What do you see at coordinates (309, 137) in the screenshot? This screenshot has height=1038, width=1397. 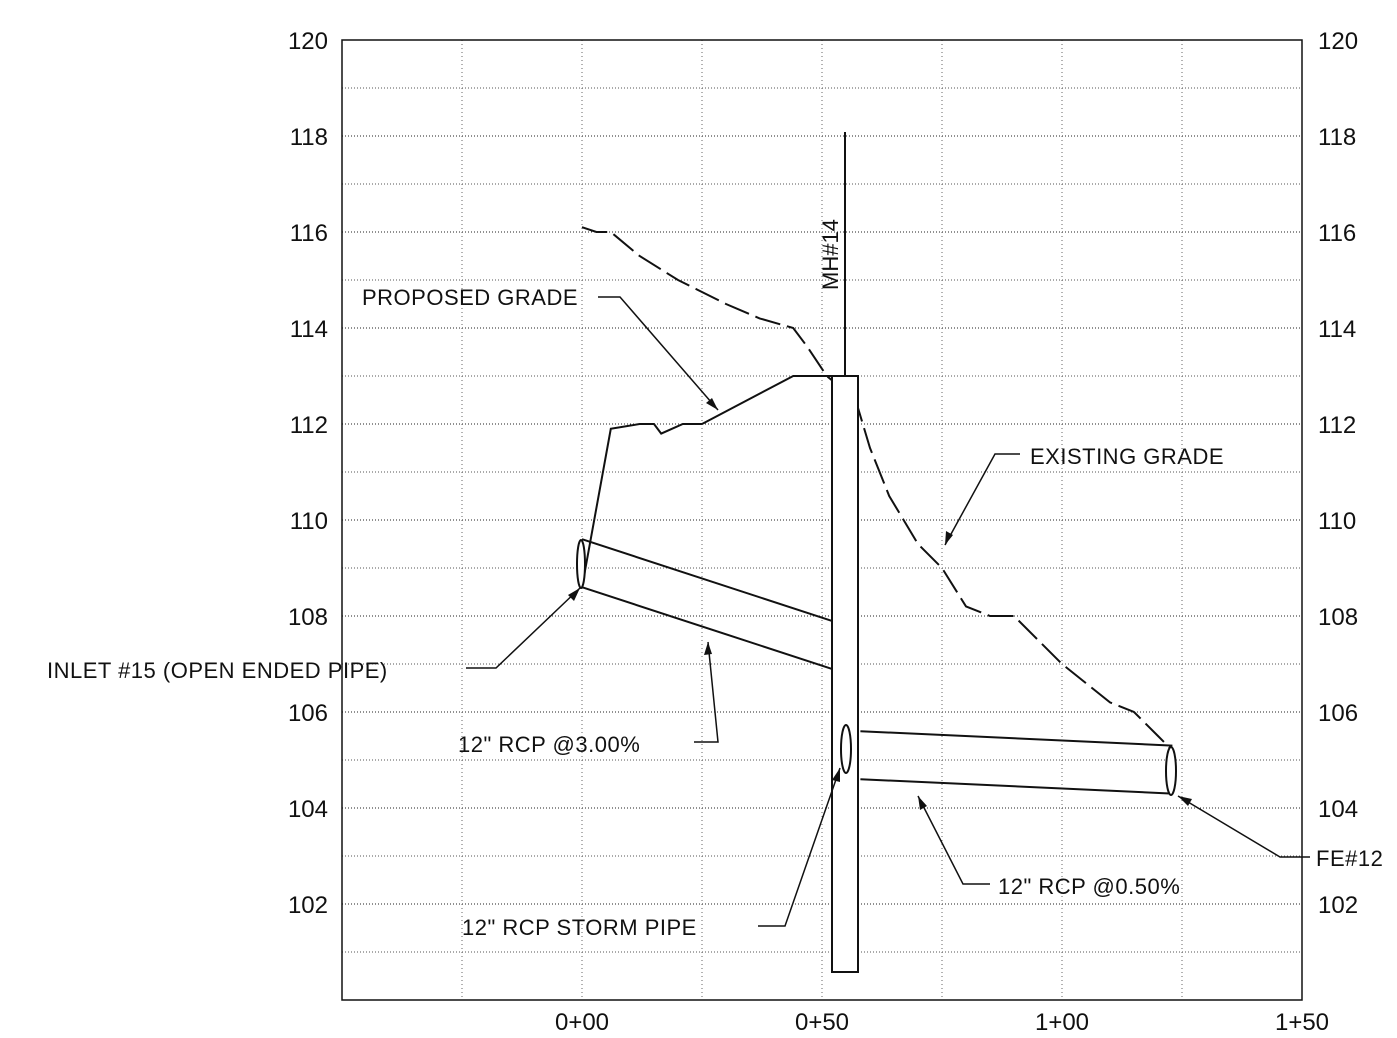 I see `left-tick-label: 118` at bounding box center [309, 137].